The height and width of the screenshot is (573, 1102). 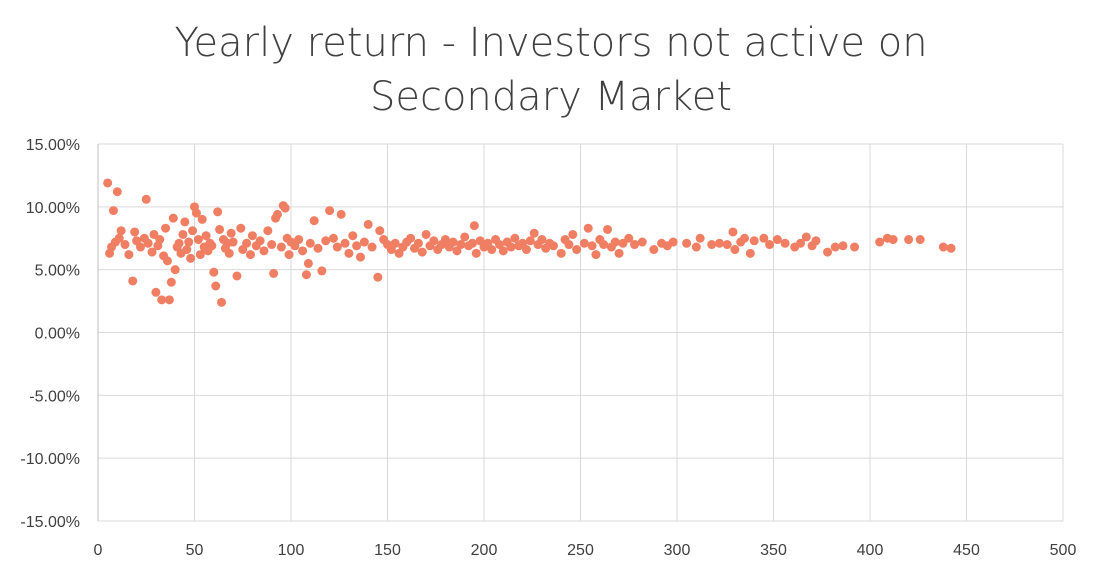 I want to click on x-tick-label: 200, so click(x=484, y=550).